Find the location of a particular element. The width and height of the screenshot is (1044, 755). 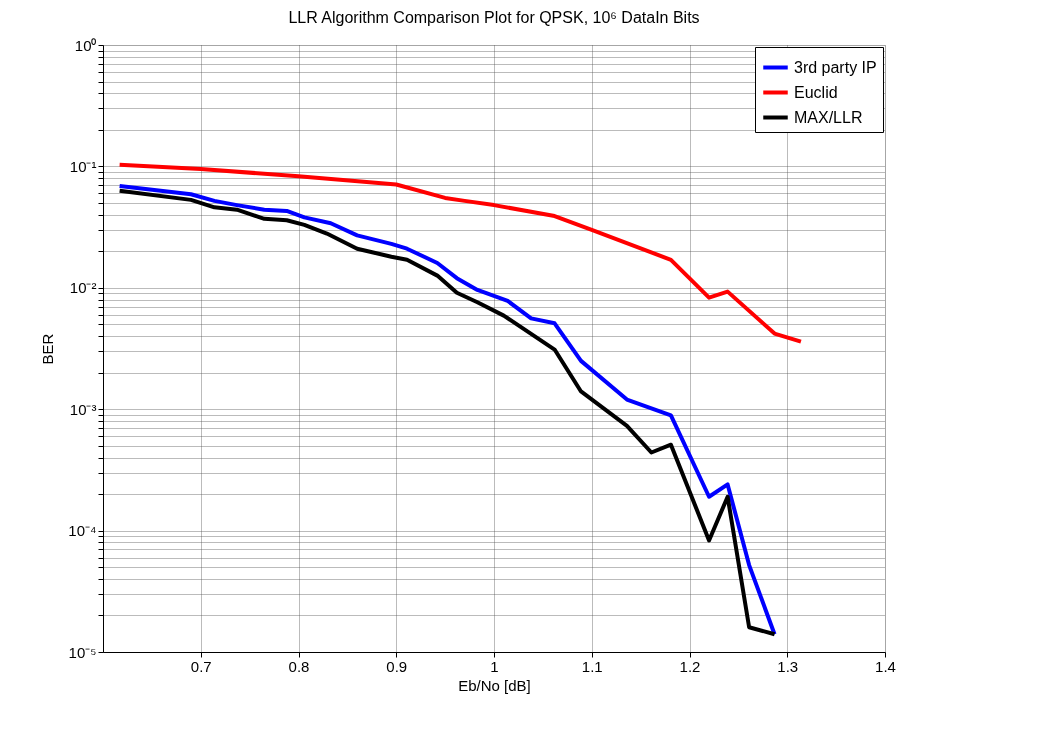

x-tick-label: 1.4 is located at coordinates (885, 666).